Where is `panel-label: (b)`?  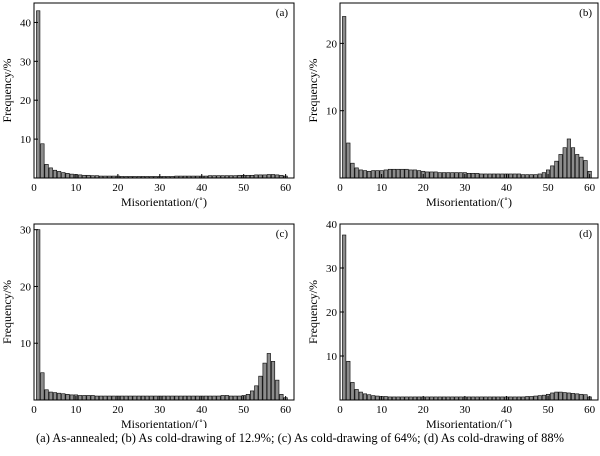
panel-label: (b) is located at coordinates (585, 13).